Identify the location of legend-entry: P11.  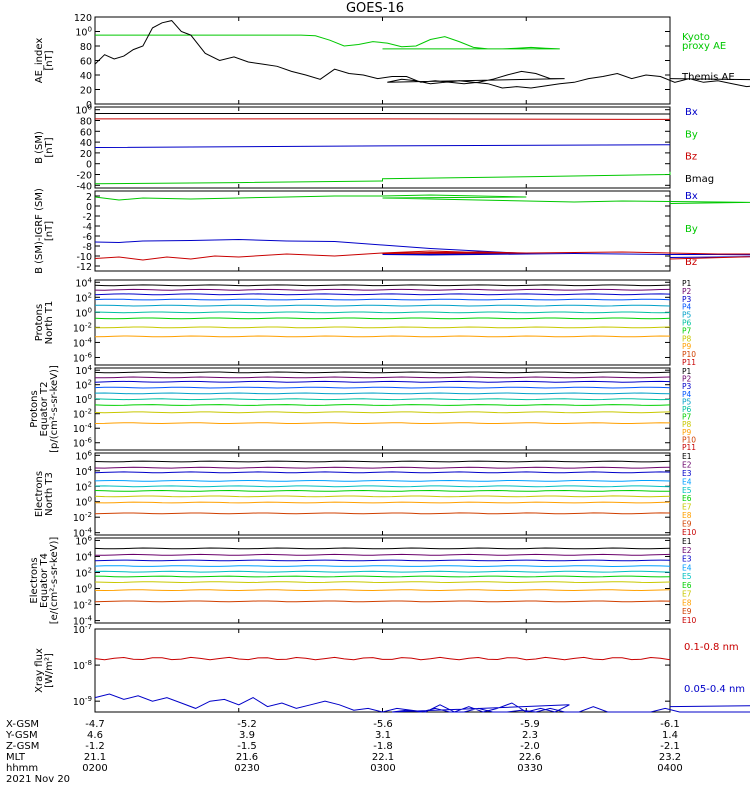
(689, 447).